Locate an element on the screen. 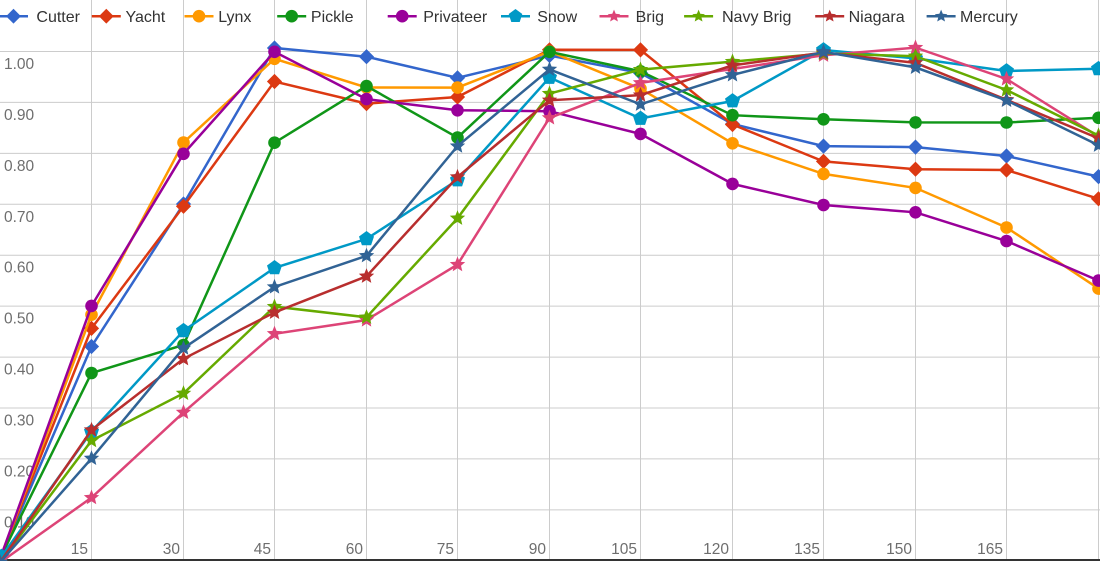 The width and height of the screenshot is (1100, 561). svg-text: 60 is located at coordinates (355, 549).